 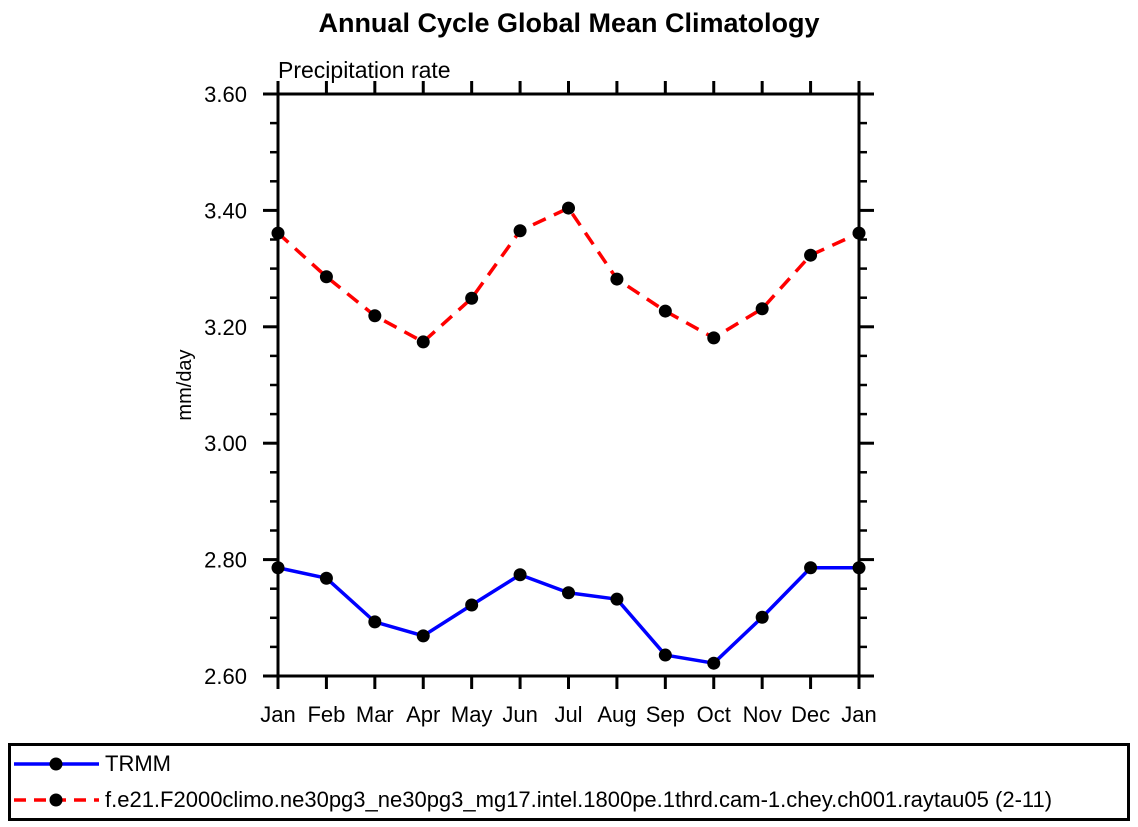 What do you see at coordinates (714, 714) in the screenshot?
I see `x-tick-label: Oct` at bounding box center [714, 714].